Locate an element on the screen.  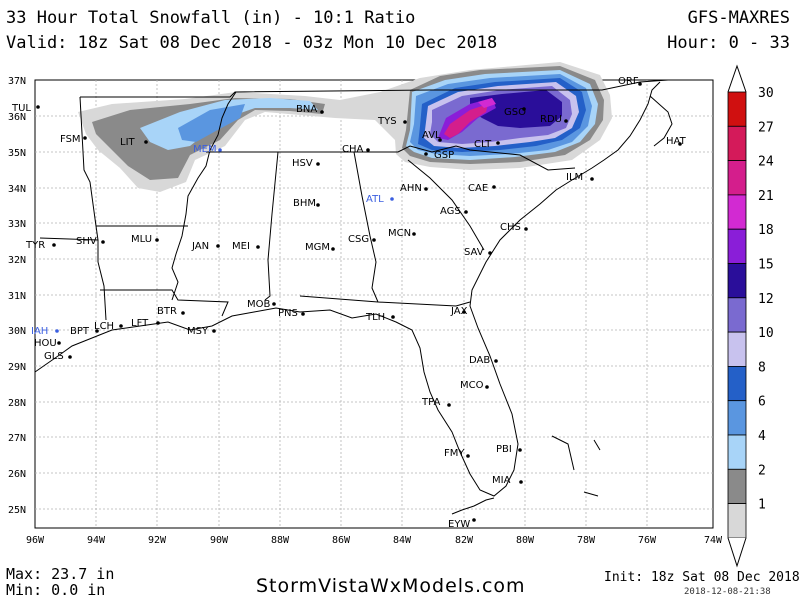
coast-outer-banks is located at coordinates (661, 121).